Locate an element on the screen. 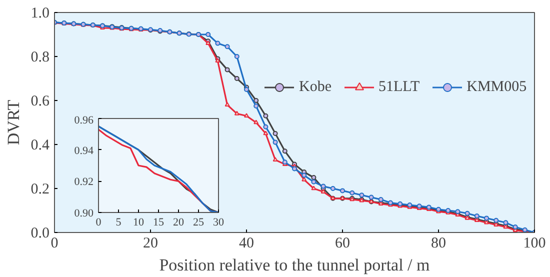  y-tick-label: 0.94 is located at coordinates (84, 150).